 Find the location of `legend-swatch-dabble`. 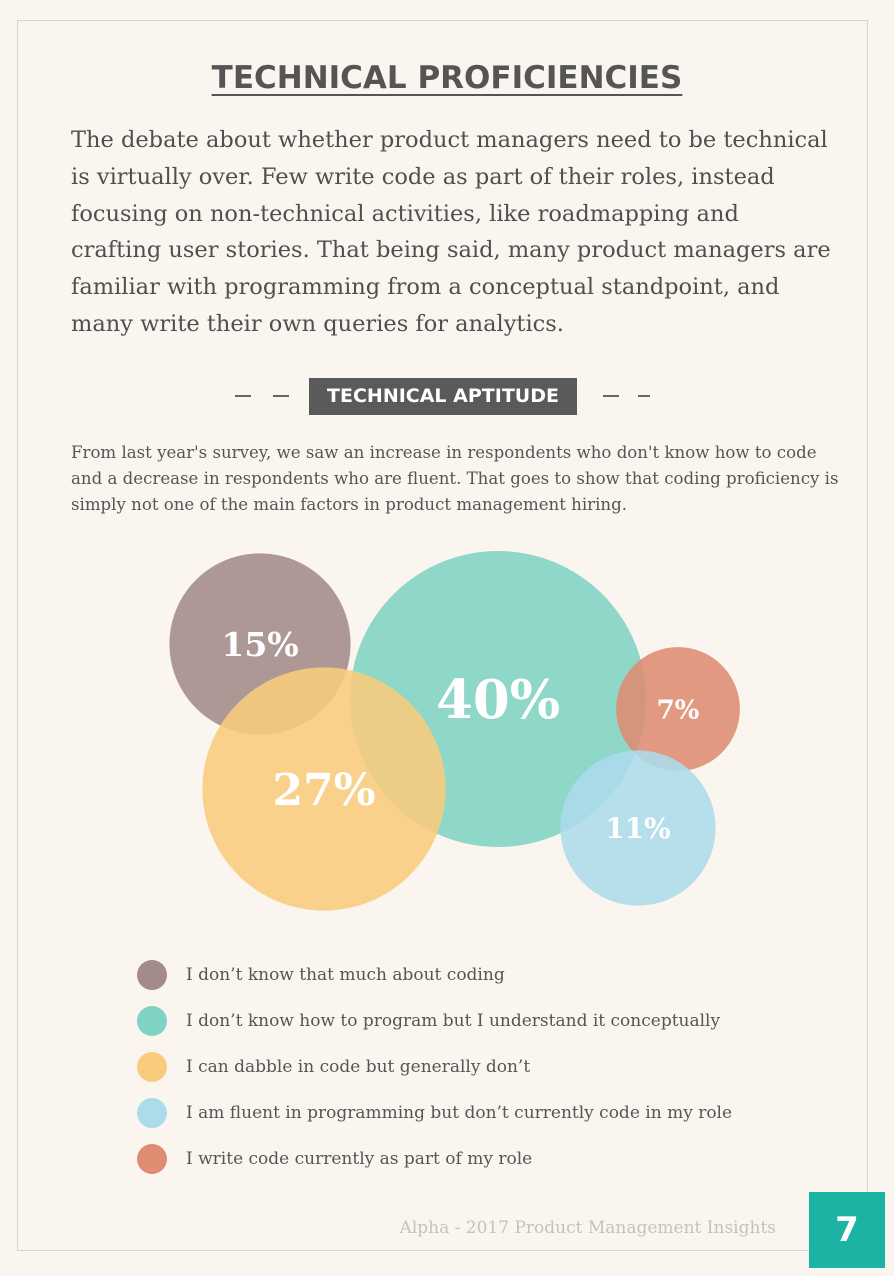

legend-swatch-dabble is located at coordinates (152, 1067).